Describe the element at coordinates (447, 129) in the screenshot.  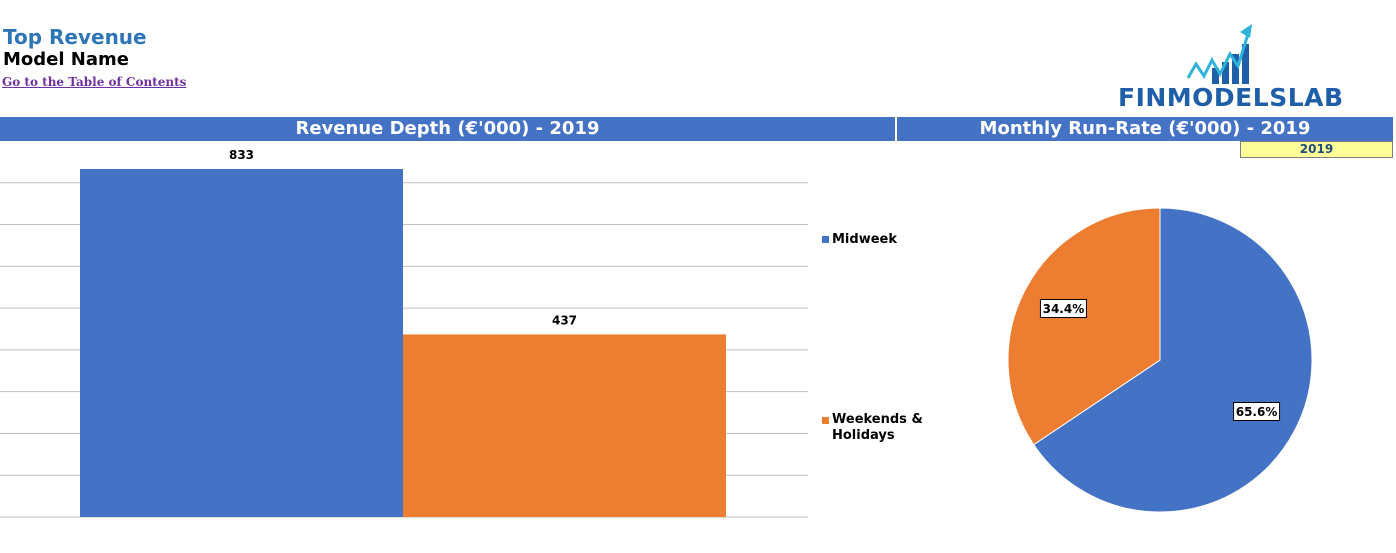
I see `revenue-depth-header: Revenue Depth (€'000) - 2019` at that location.